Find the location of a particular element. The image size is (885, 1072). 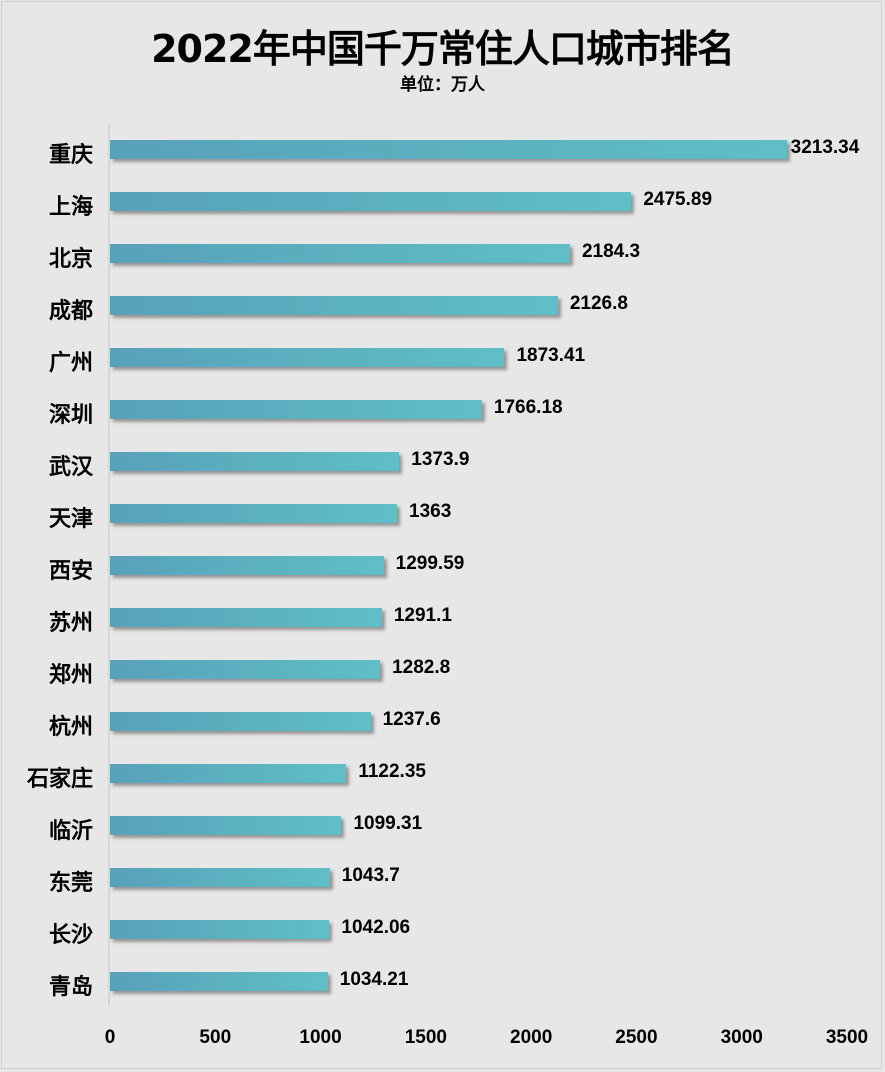

category-label: 广州 is located at coordinates (70, 363).